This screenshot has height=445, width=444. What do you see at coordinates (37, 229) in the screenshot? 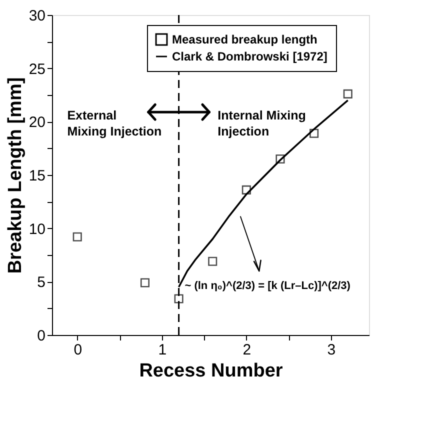
I see `y-tick-label: 10` at bounding box center [37, 229].